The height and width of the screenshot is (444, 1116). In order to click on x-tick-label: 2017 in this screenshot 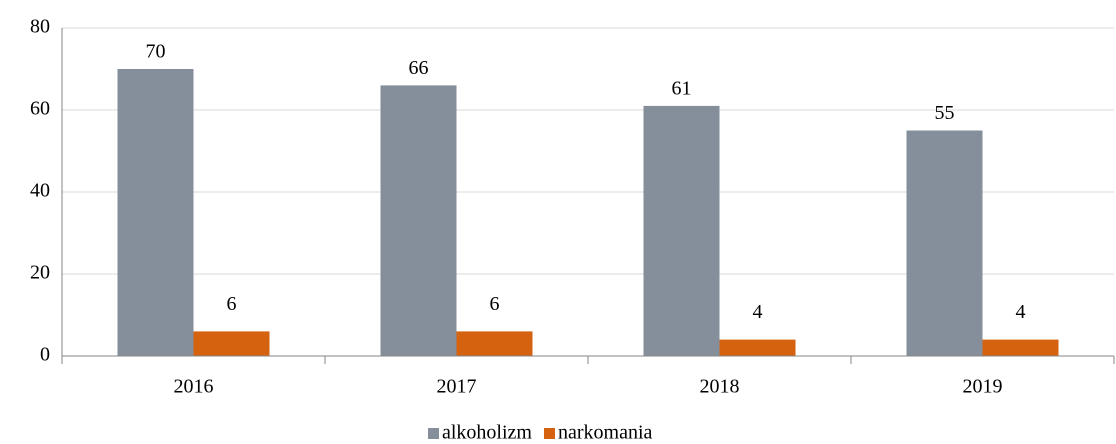, I will do `click(457, 387)`.